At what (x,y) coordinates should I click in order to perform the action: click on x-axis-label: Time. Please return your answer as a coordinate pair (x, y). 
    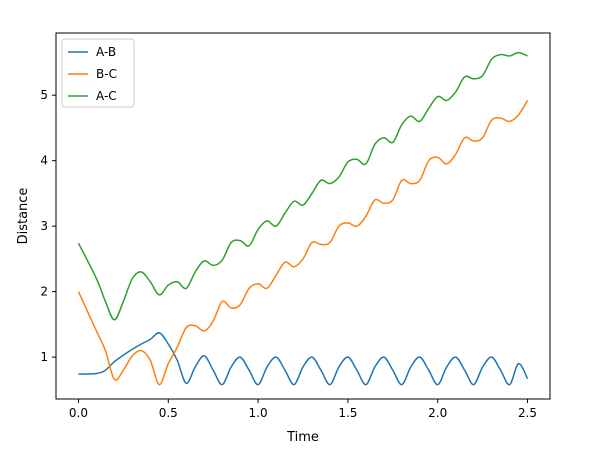
    Looking at the image, I should click on (302, 437).